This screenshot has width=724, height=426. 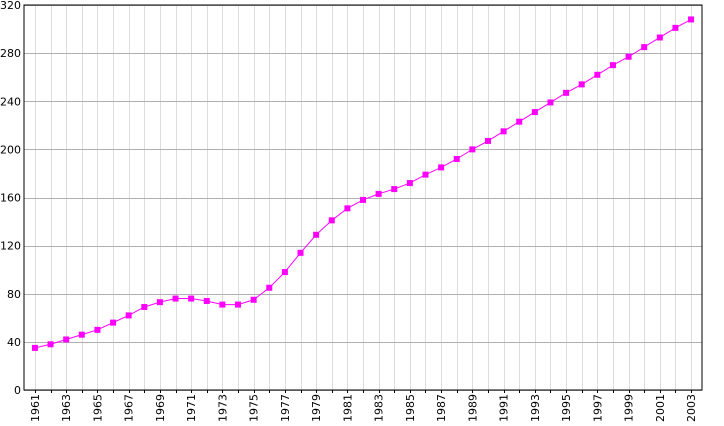 I want to click on y-tick-label: 240, so click(x=10, y=101).